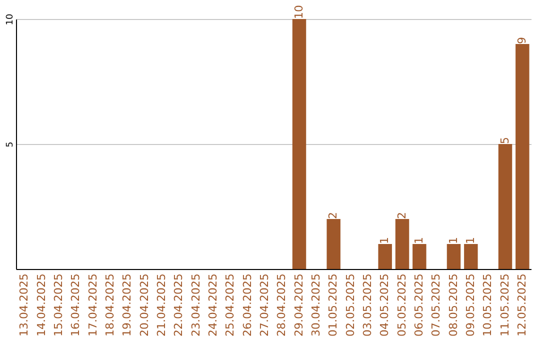 The height and width of the screenshot is (340, 540). Describe the element at coordinates (161, 305) in the screenshot. I see `x-tick-label: 21.04.2025` at that location.